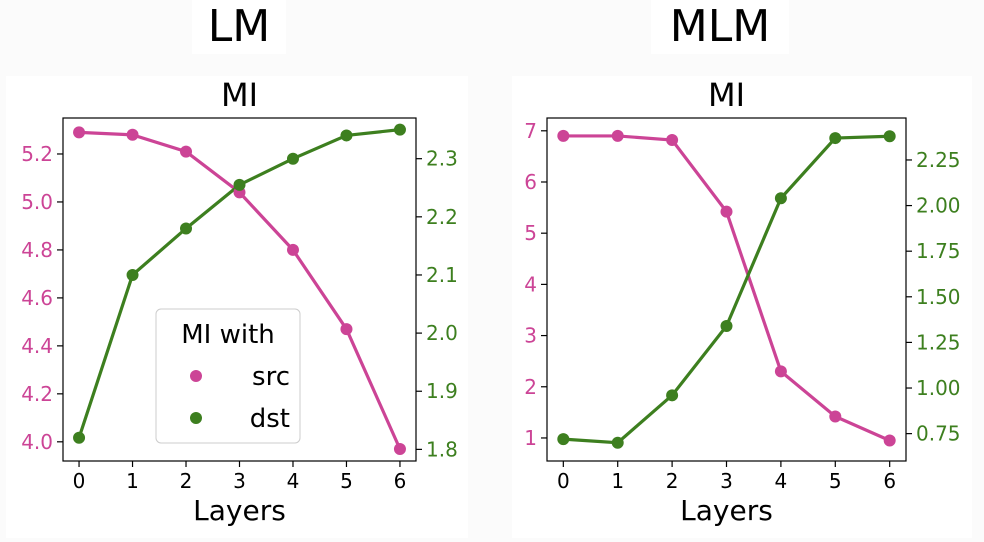 The height and width of the screenshot is (542, 984). Describe the element at coordinates (239, 27) in the screenshot. I see `section-title-lm: LM` at that location.